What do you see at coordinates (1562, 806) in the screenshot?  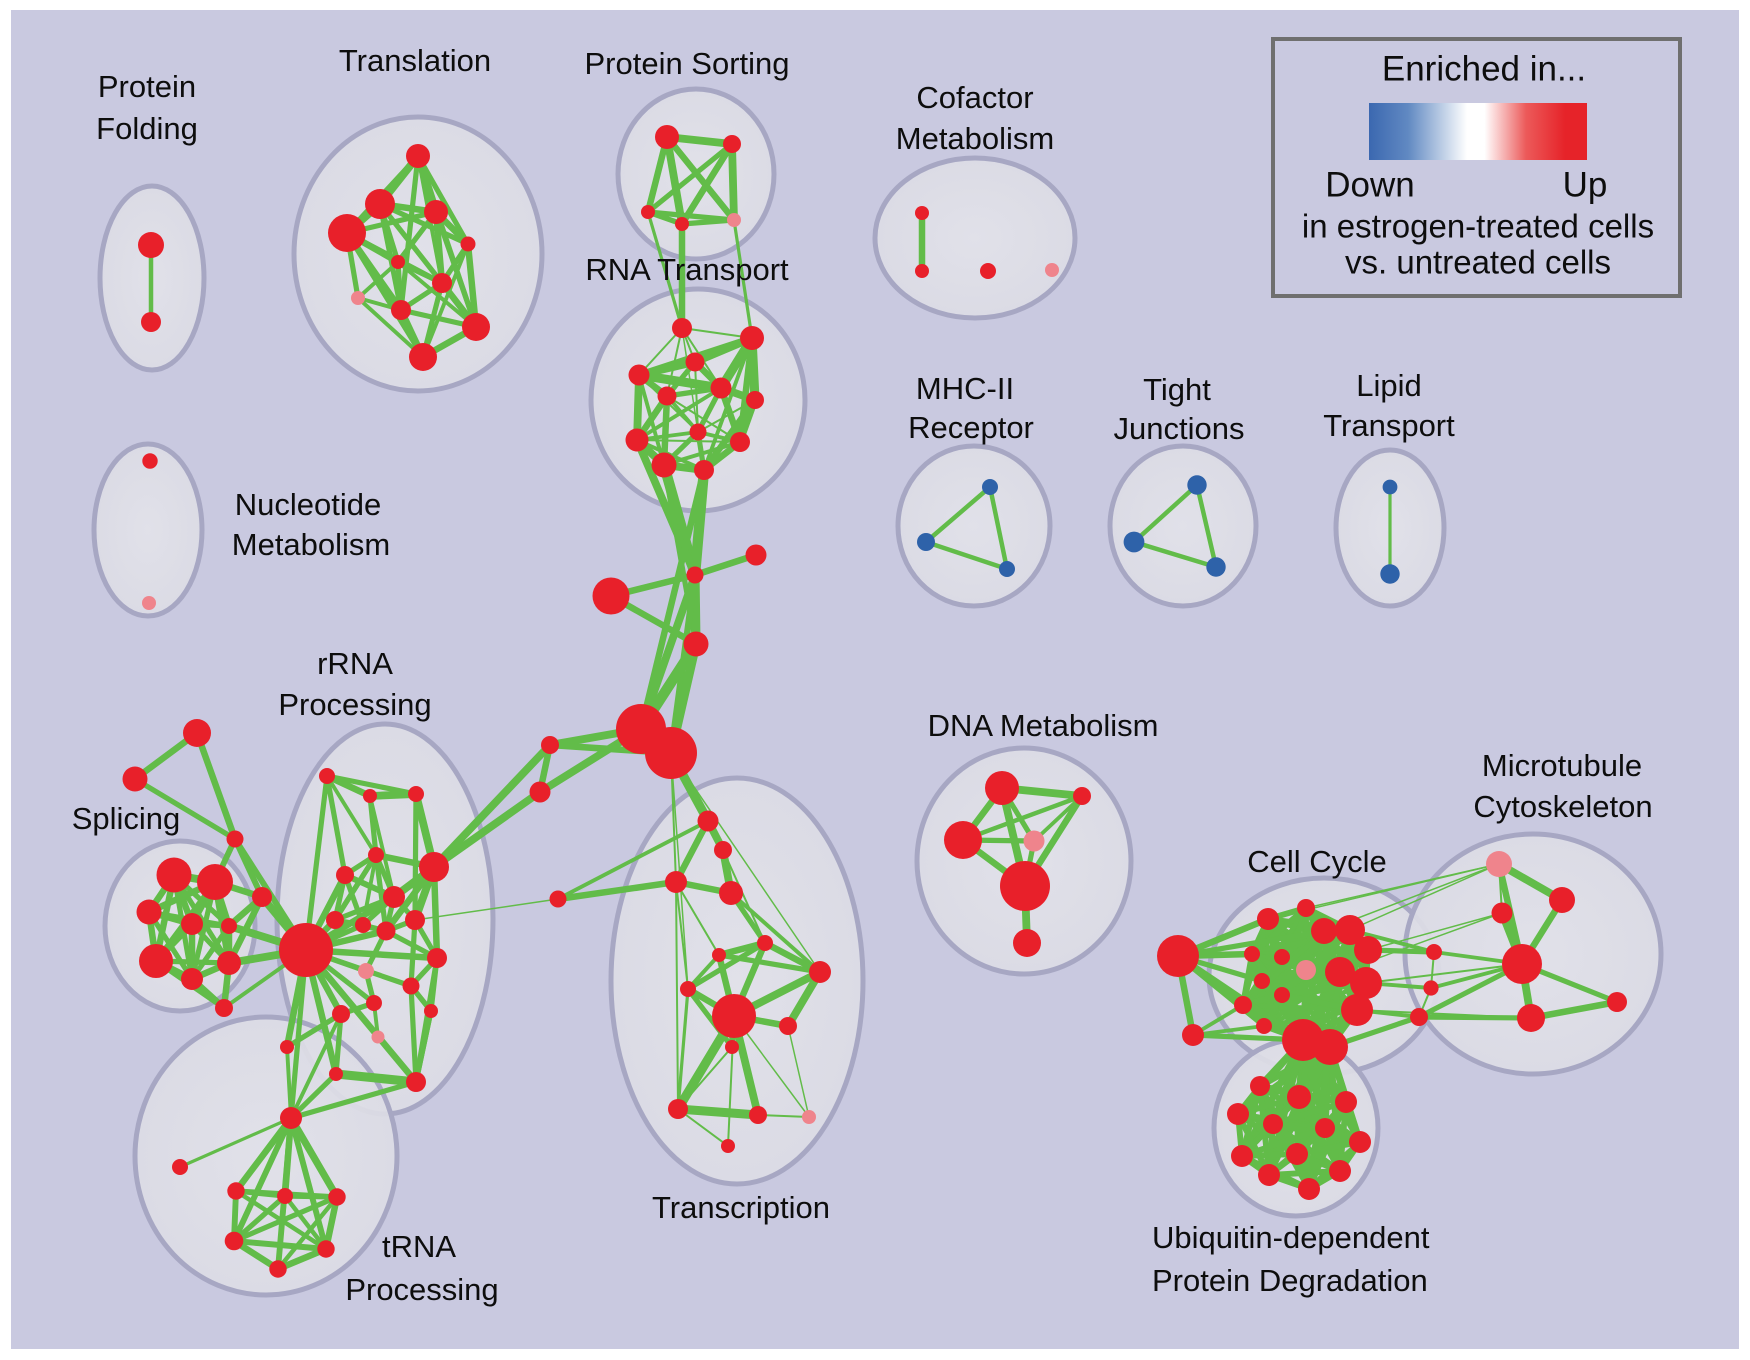 I see `svg-text: Cytoskeleton` at bounding box center [1562, 806].